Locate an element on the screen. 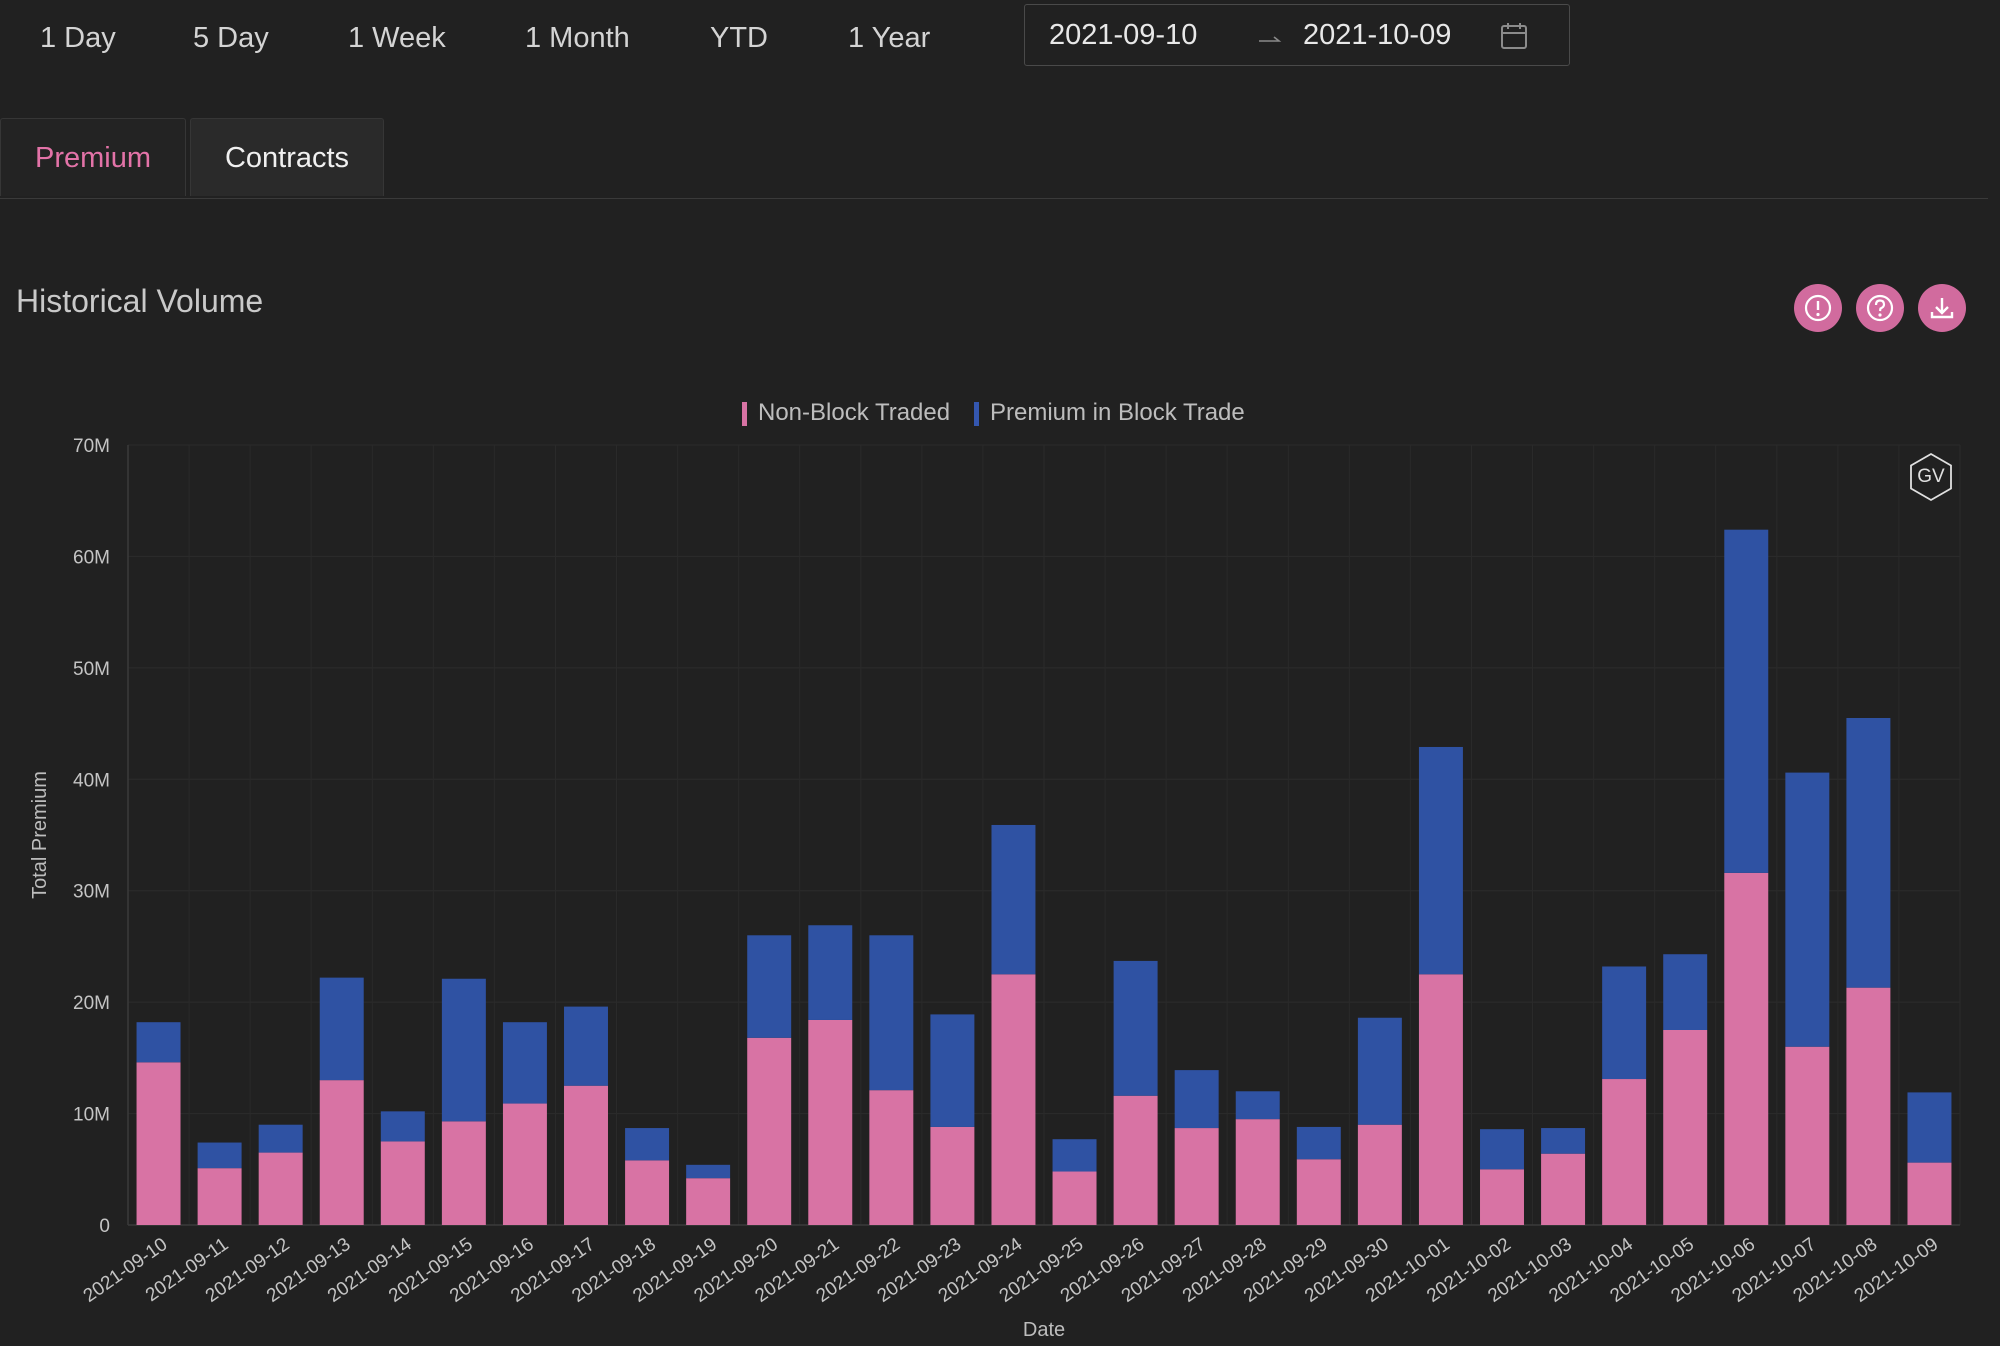 The height and width of the screenshot is (1346, 2000). info-button is located at coordinates (1818, 308).